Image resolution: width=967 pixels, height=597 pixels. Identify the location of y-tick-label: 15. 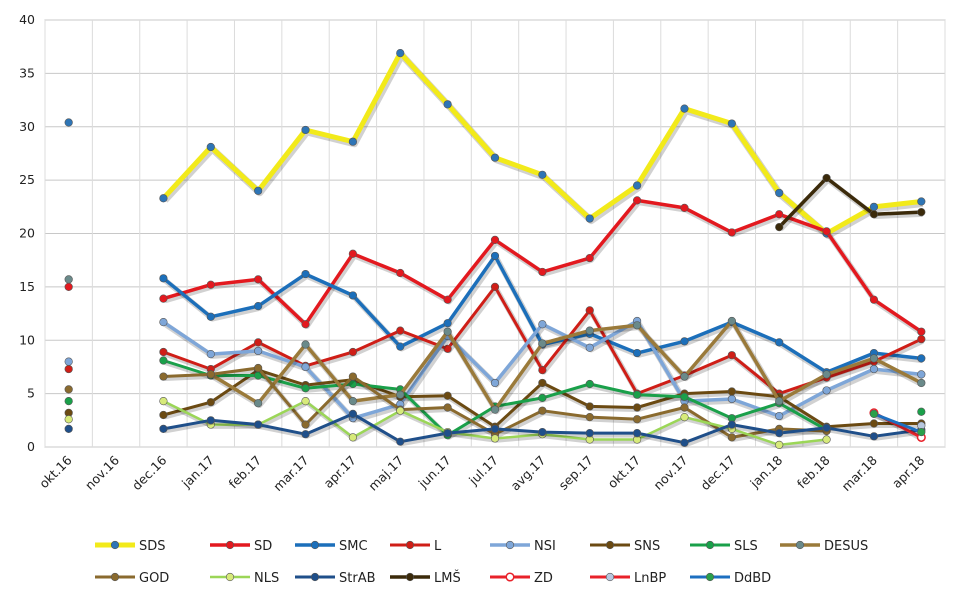
(27, 286).